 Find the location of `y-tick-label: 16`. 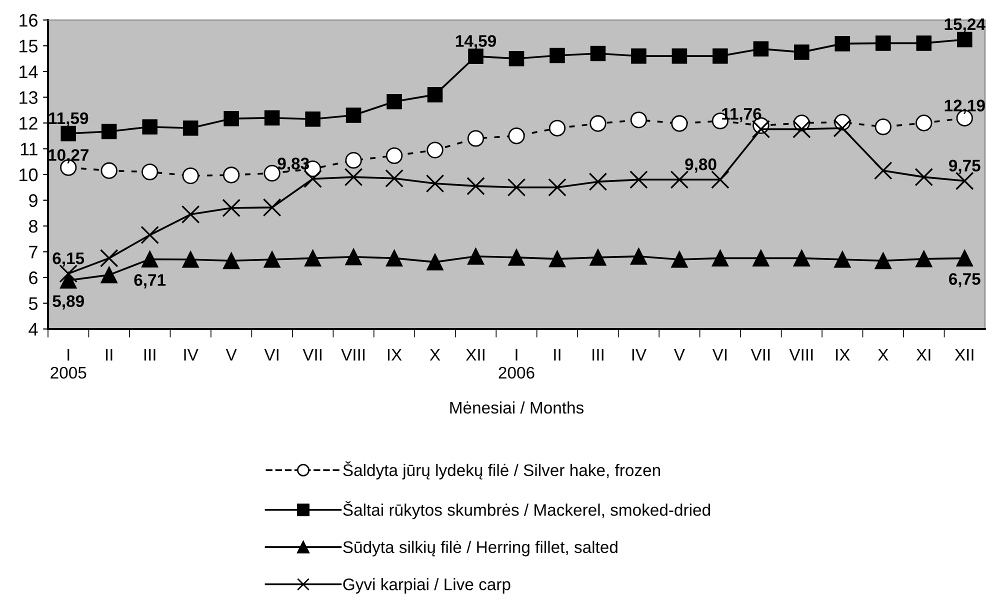

y-tick-label: 16 is located at coordinates (29, 20).